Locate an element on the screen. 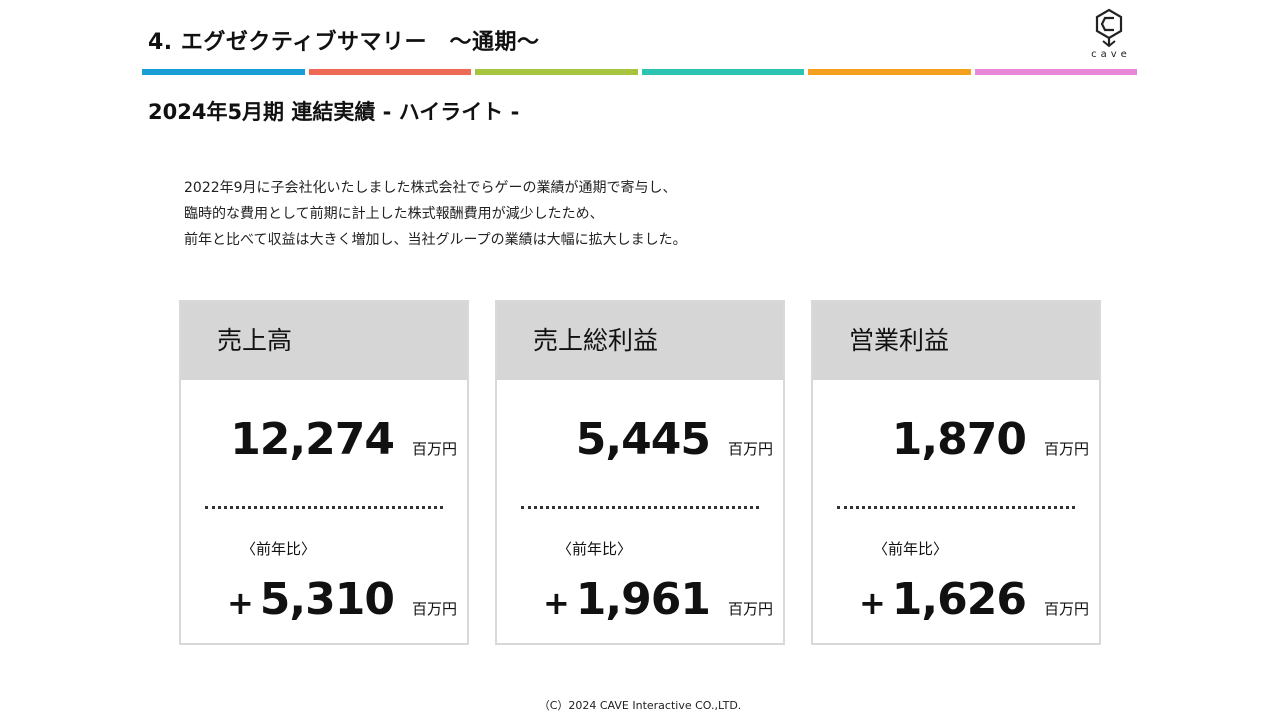 The height and width of the screenshot is (720, 1280). diff-value: 1,961 is located at coordinates (643, 599).